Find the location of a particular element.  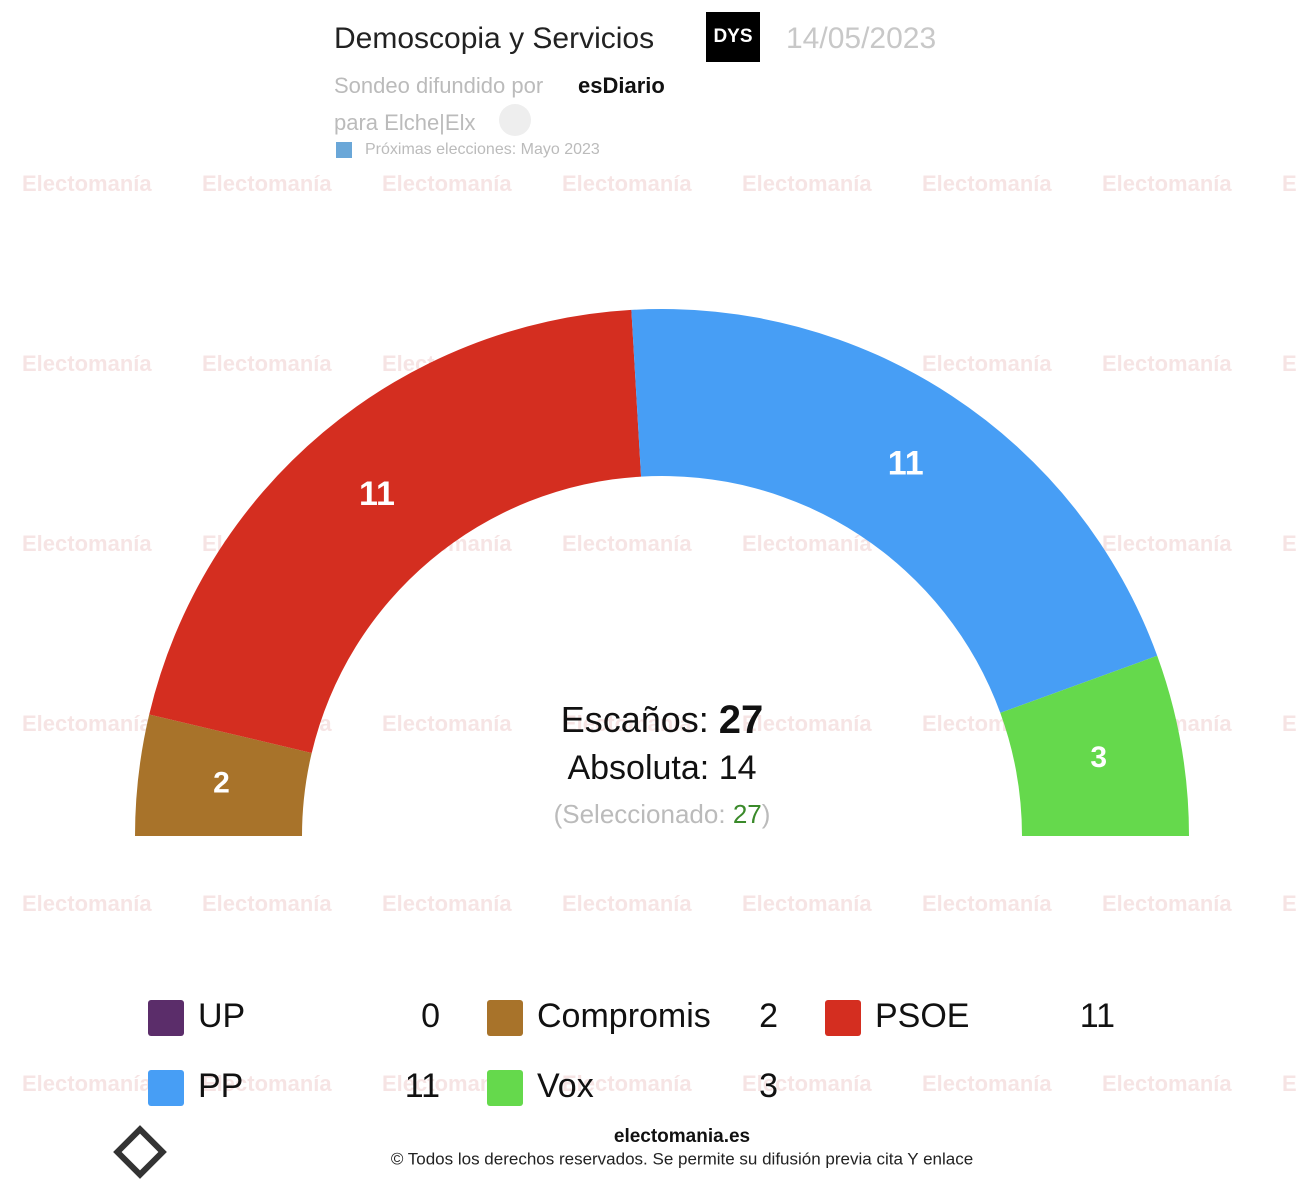

legend-name: Vox is located at coordinates (565, 1086).